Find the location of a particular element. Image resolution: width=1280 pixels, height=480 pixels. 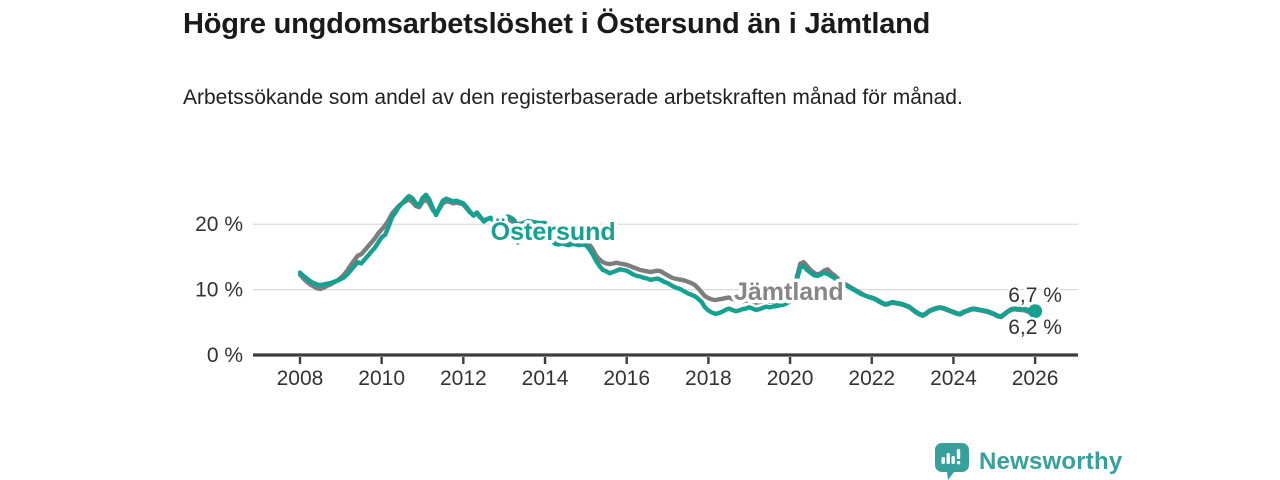

series-line-jamtland is located at coordinates (667, 258).